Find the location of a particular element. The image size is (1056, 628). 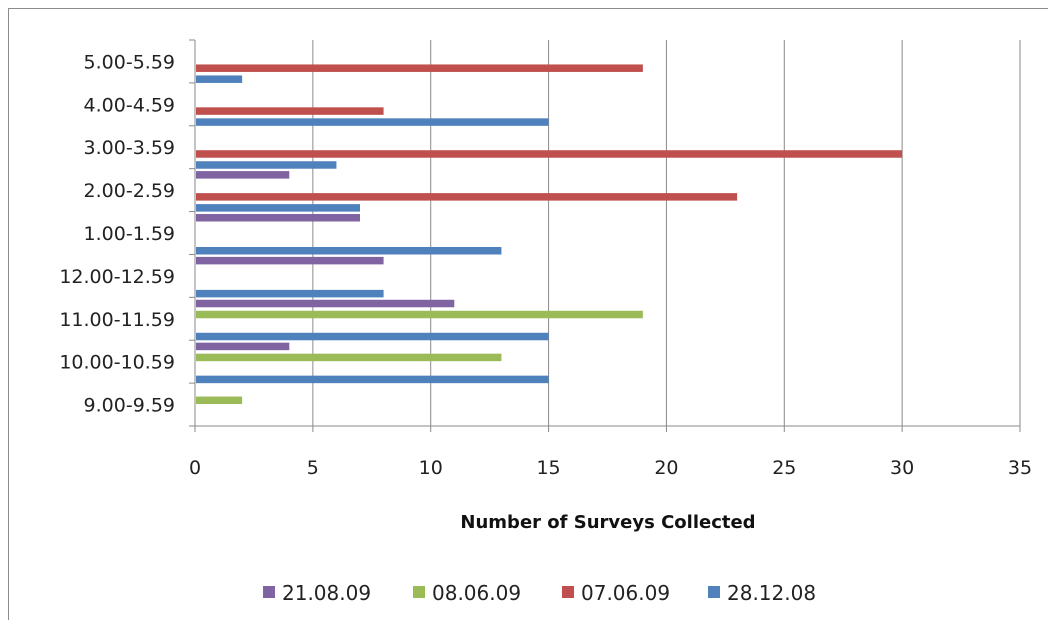

x-axis-title: Number of Surveys Collected is located at coordinates (607, 522).